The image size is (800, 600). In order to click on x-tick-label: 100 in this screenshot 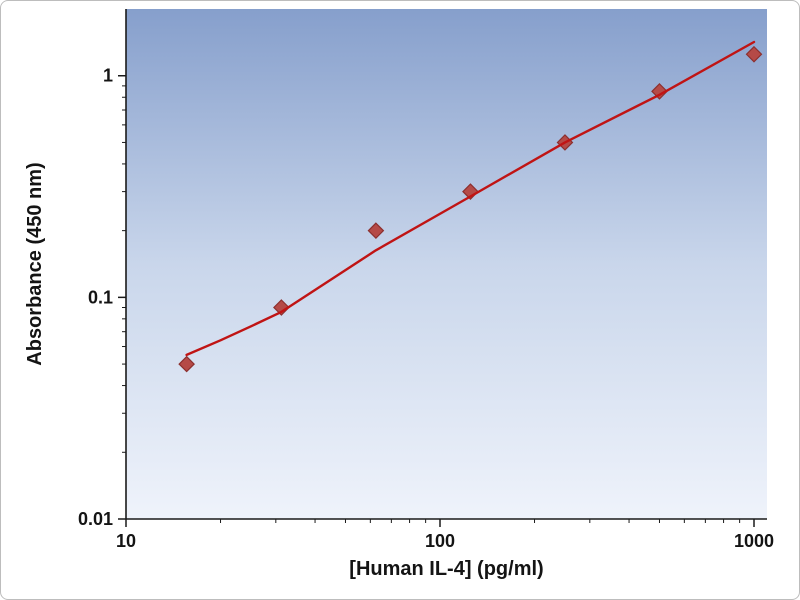, I will do `click(440, 541)`.